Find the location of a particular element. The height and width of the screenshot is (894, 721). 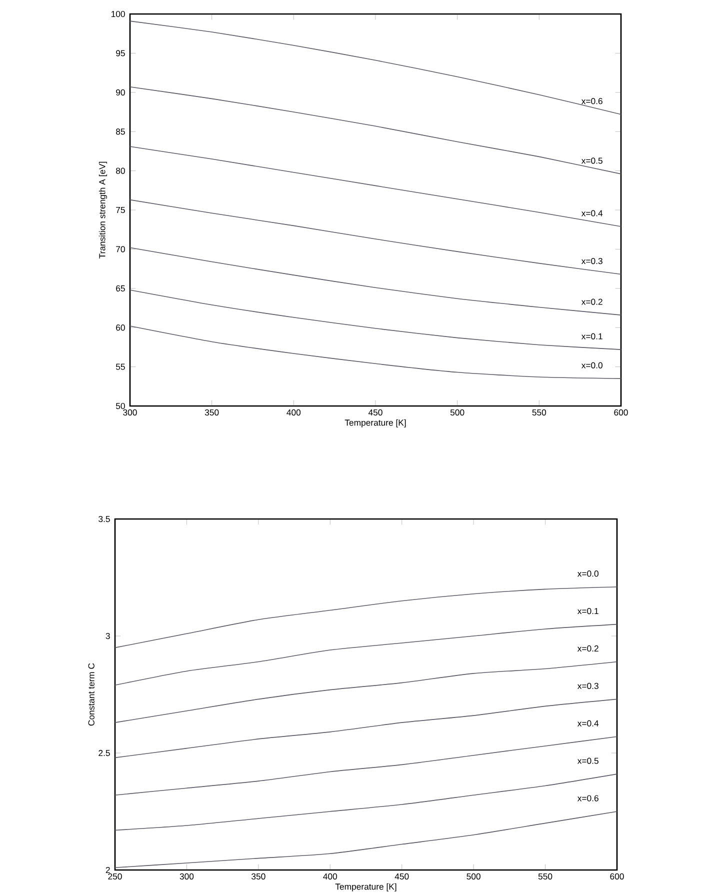

y-tick-label: 55 is located at coordinates (120, 367).